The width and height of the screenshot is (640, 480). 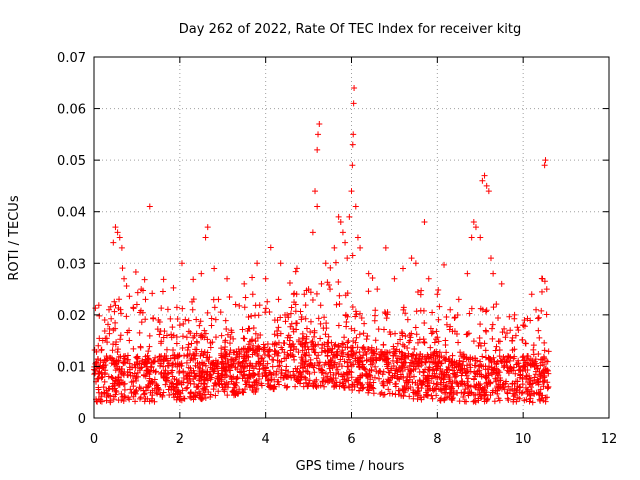 I want to click on x-tick-label: 0, so click(x=94, y=439).